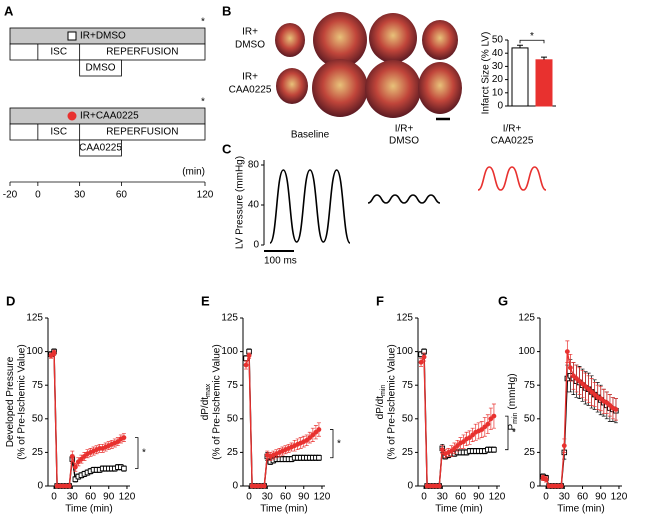  What do you see at coordinates (122, 195) in the screenshot?
I see `time-tick-label: 60` at bounding box center [122, 195].